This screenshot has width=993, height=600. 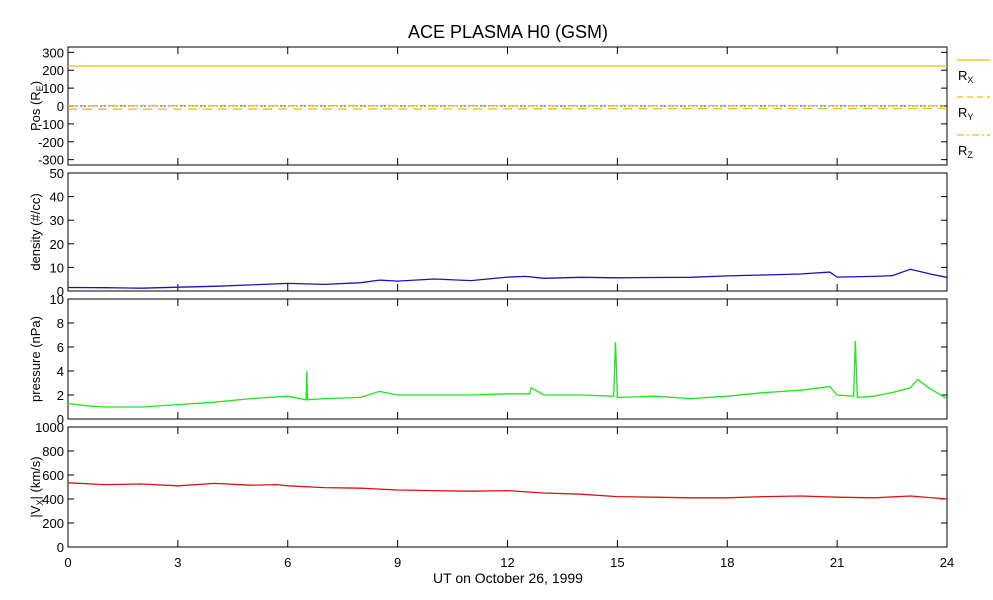 What do you see at coordinates (965, 151) in the screenshot?
I see `legend-label: RZ` at bounding box center [965, 151].